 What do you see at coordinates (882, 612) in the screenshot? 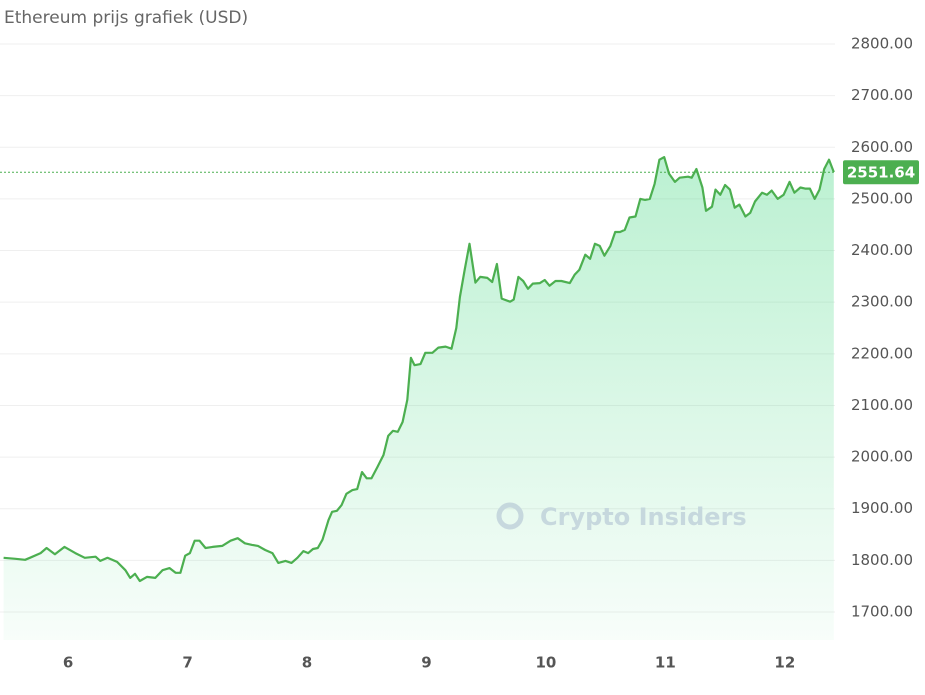
I see `y-tick-label: 1700.00` at bounding box center [882, 612].